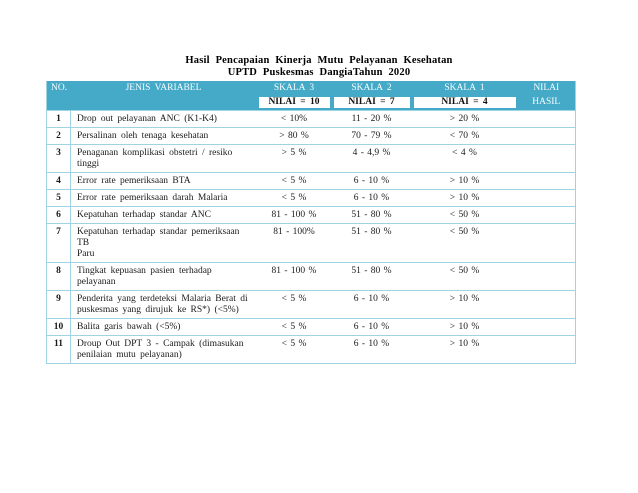  I want to click on skala1-cell: < 70 %, so click(464, 136).